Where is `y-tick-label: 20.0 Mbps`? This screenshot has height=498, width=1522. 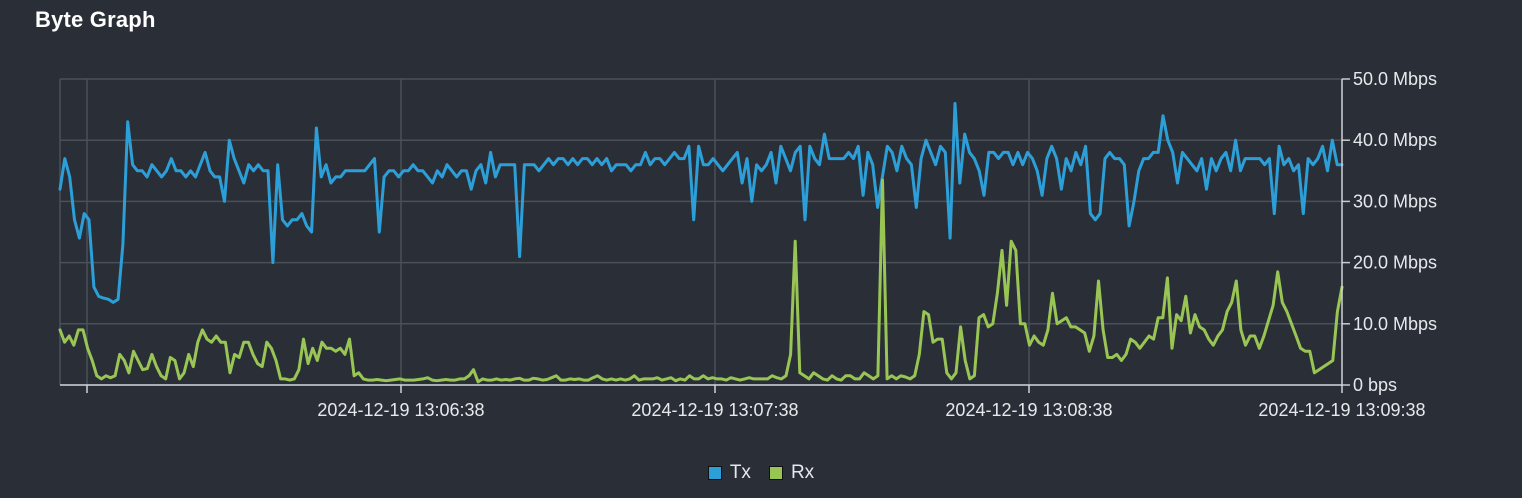 y-tick-label: 20.0 Mbps is located at coordinates (1395, 263).